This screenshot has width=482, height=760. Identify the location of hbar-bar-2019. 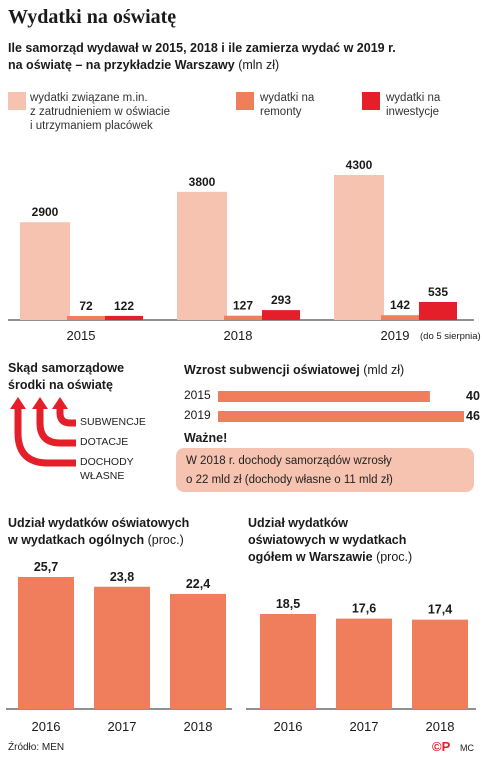
(341, 416).